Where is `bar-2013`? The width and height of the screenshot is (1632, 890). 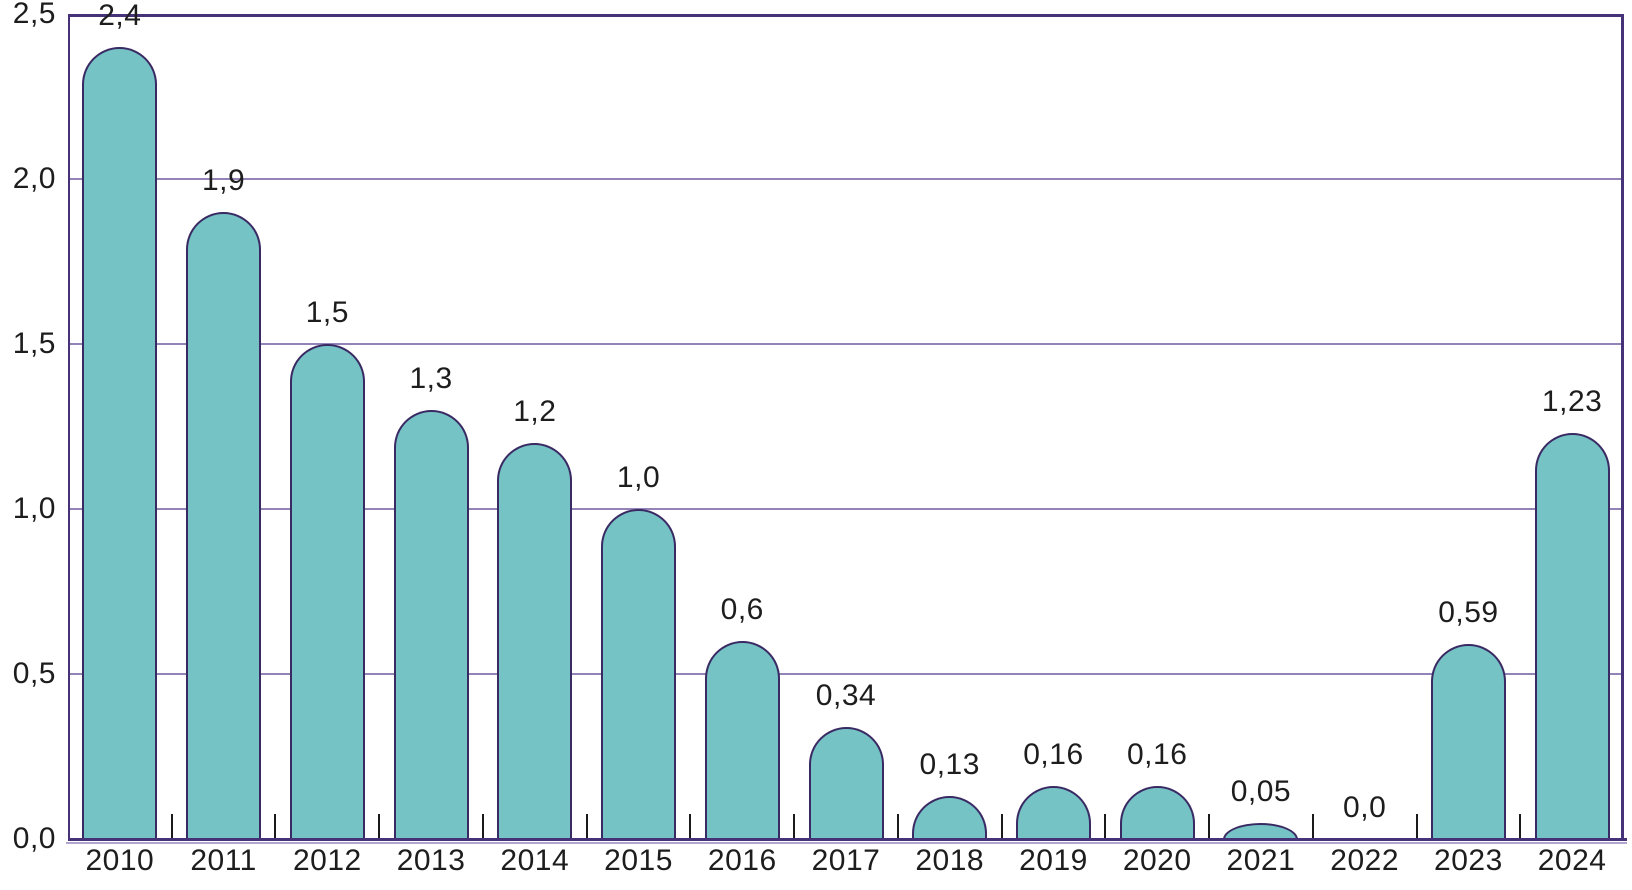 bar-2013 is located at coordinates (431, 625).